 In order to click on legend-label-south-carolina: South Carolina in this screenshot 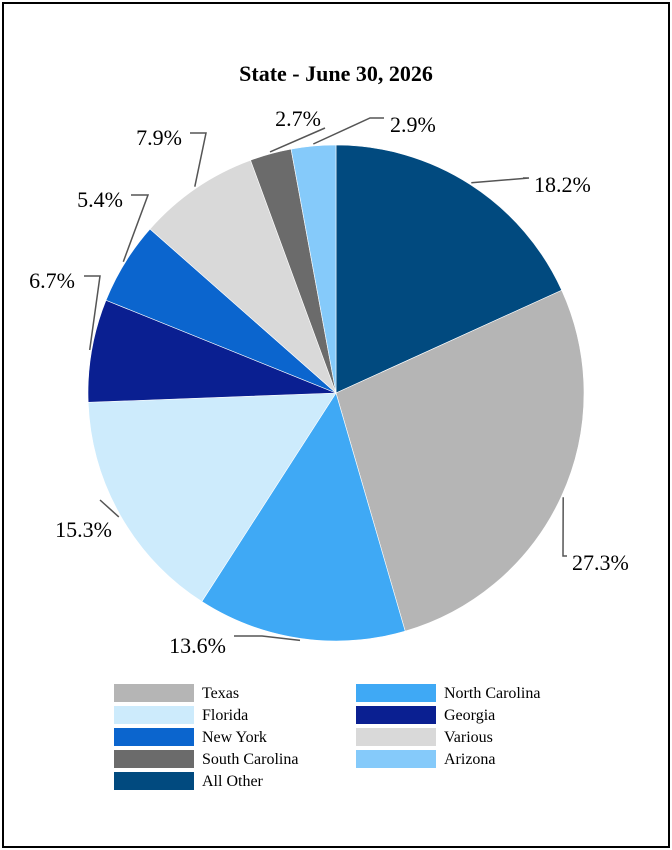, I will do `click(250, 759)`.